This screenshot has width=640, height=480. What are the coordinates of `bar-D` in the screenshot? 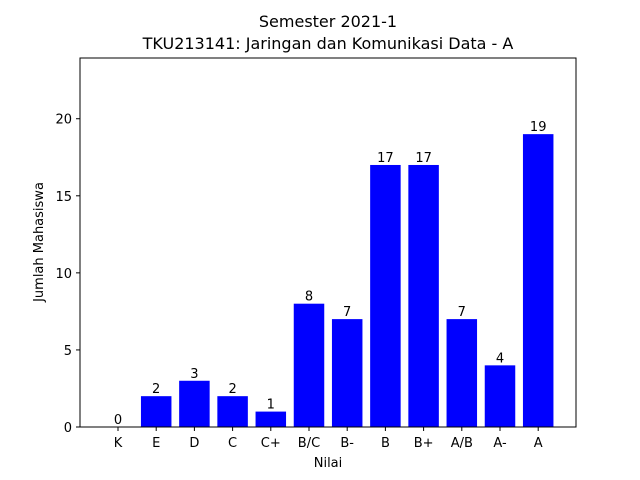 It's located at (194, 403).